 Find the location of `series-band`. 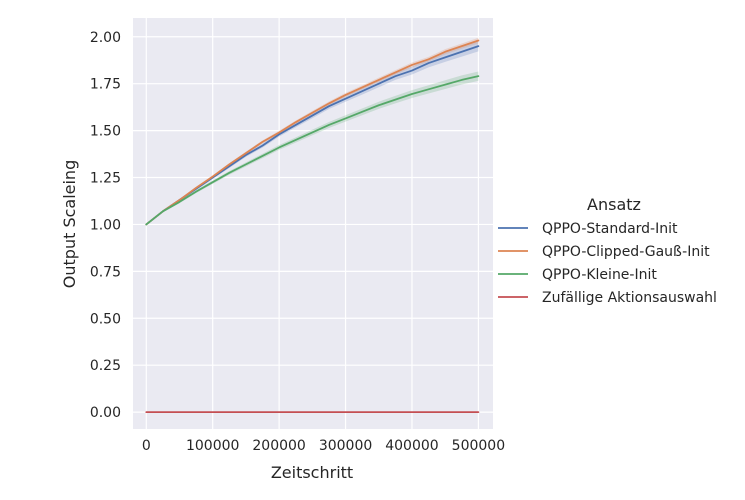

series-band is located at coordinates (312, 148).